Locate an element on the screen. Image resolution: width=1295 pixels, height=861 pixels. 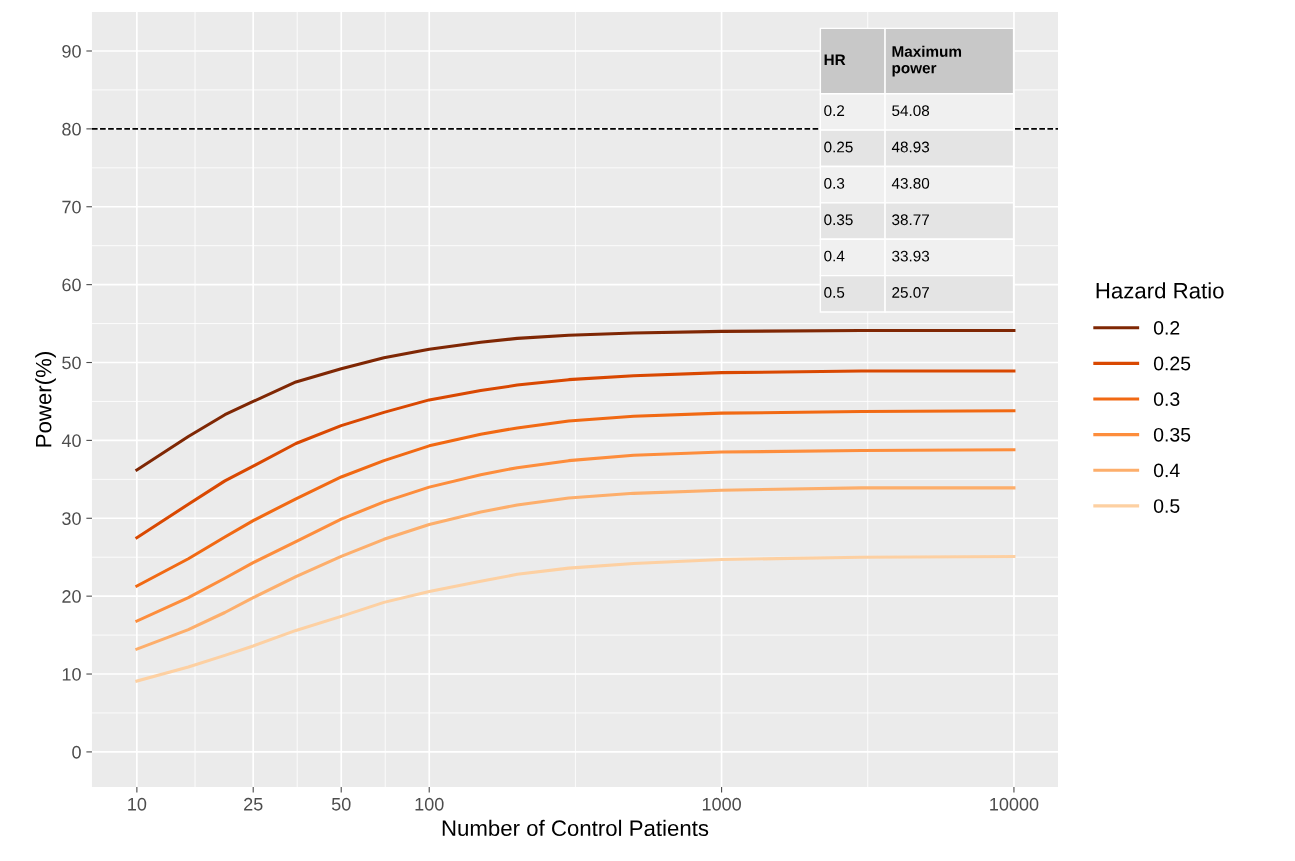
y-tick-label: 0 is located at coordinates (76, 752).